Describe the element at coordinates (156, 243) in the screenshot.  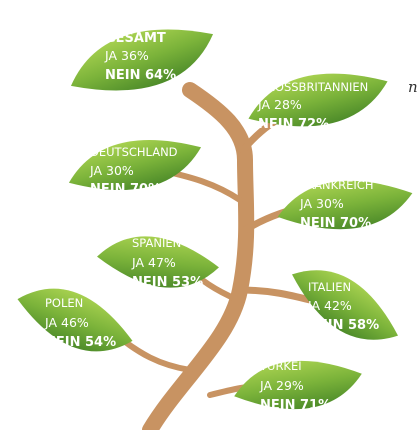
I see `leaf-label: SPANIEN` at that location.